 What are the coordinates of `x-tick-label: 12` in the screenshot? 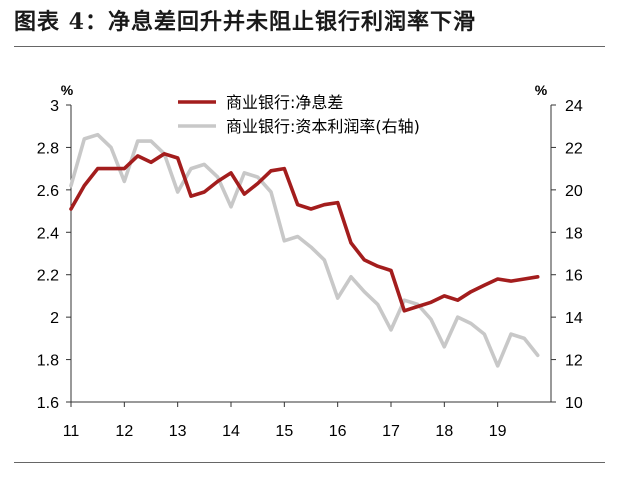 It's located at (124, 431).